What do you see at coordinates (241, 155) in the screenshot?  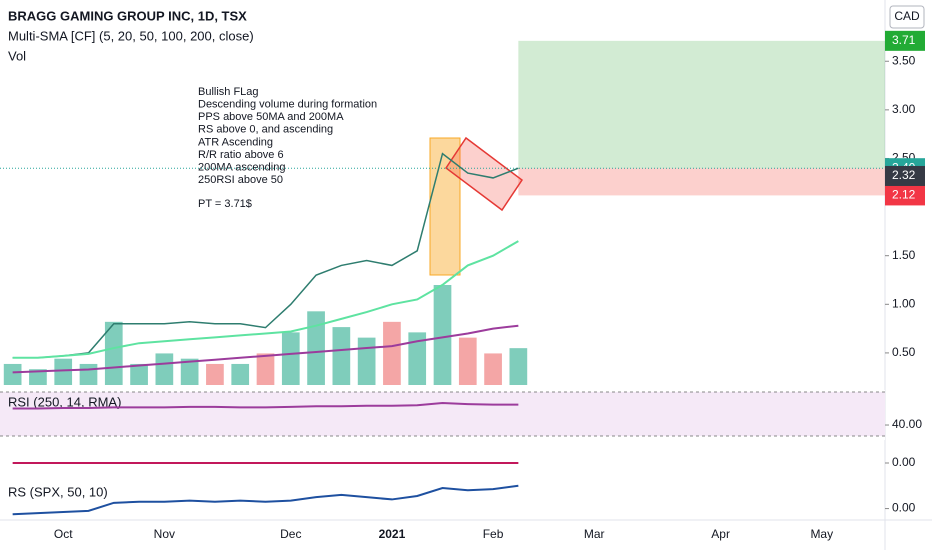 I see `annotation-line: R/R ratio above 6` at bounding box center [241, 155].